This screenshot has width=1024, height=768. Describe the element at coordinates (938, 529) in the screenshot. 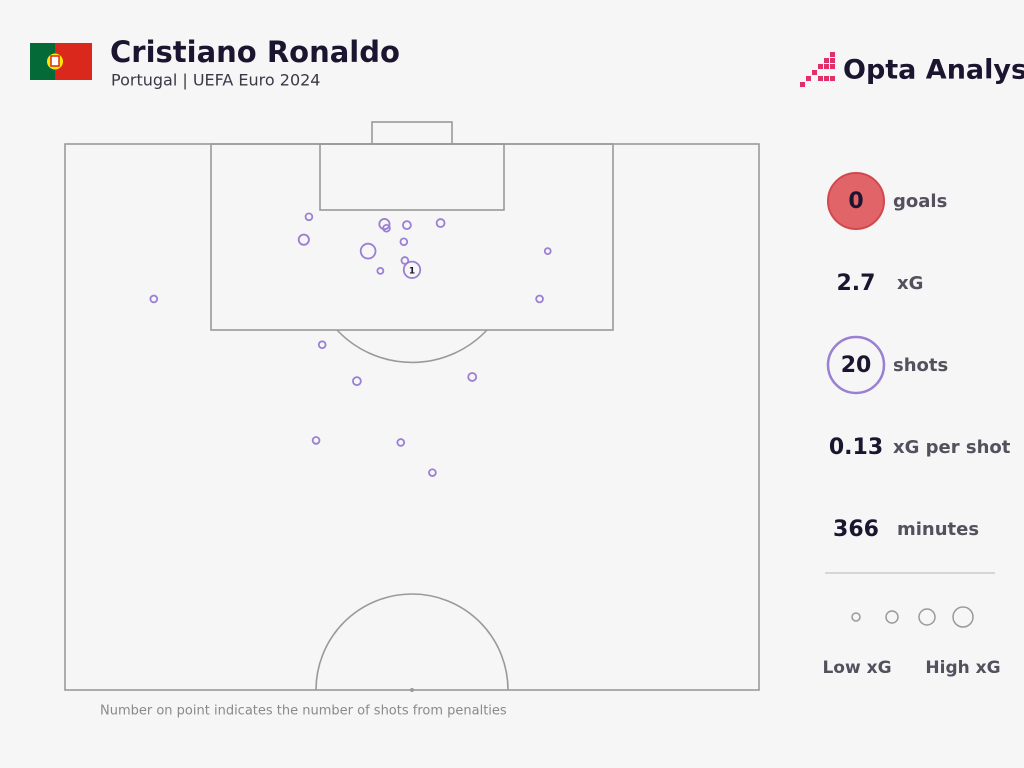

I see `stat-label: minutes` at that location.